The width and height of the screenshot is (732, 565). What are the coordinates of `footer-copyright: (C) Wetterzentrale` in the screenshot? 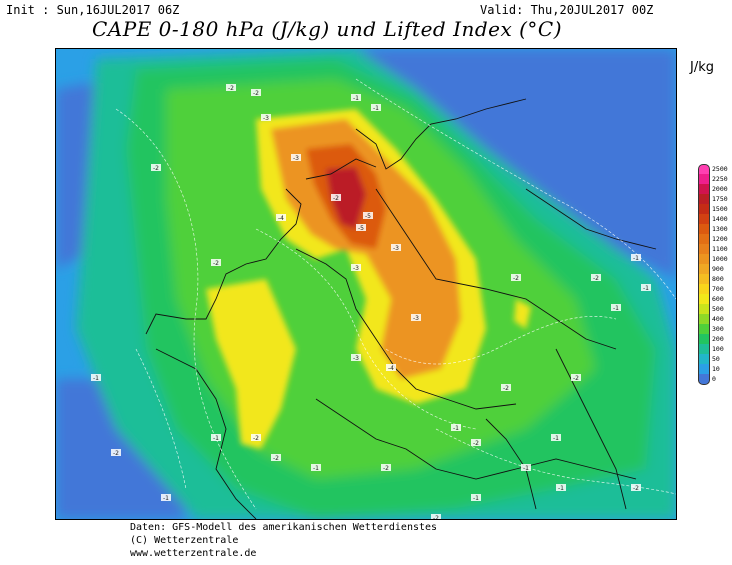 It's located at (184, 540).